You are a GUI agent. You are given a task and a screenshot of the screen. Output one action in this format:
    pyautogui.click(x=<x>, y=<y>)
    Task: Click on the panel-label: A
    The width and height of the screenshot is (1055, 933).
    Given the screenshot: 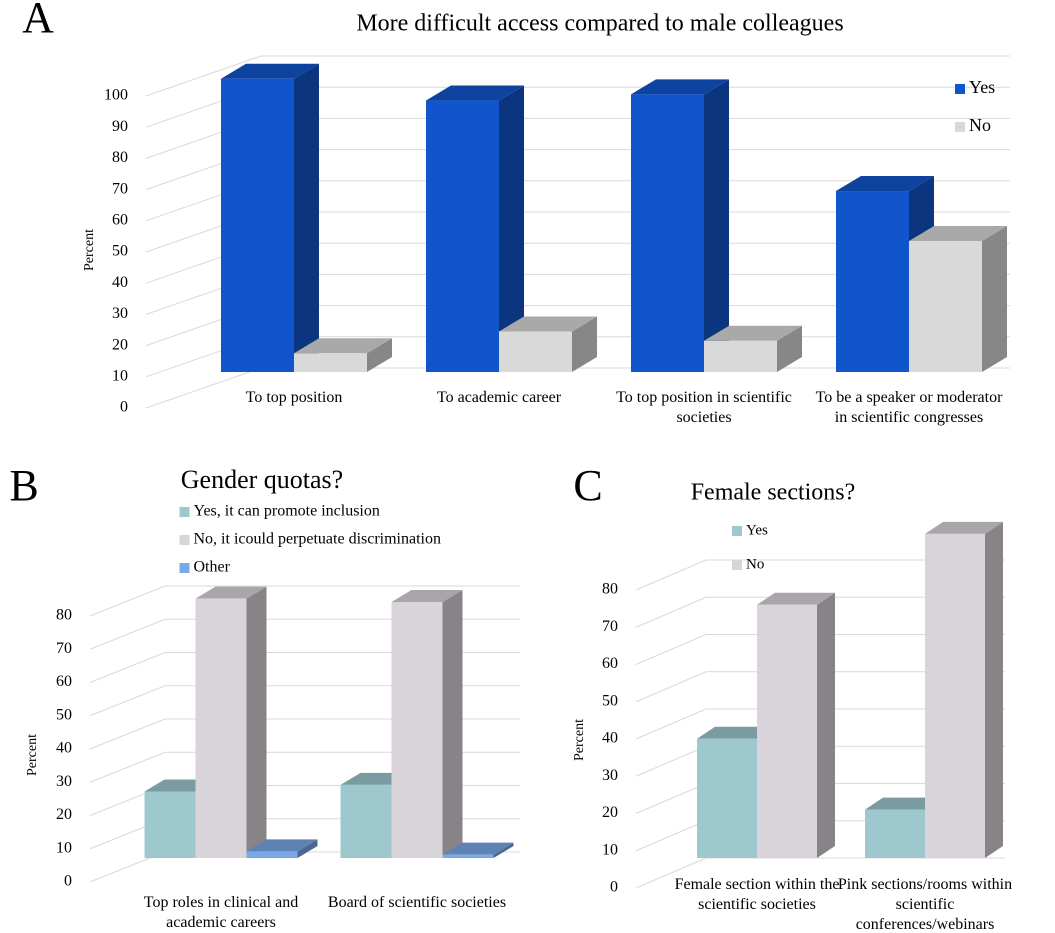 What is the action you would take?
    pyautogui.click(x=38, y=21)
    